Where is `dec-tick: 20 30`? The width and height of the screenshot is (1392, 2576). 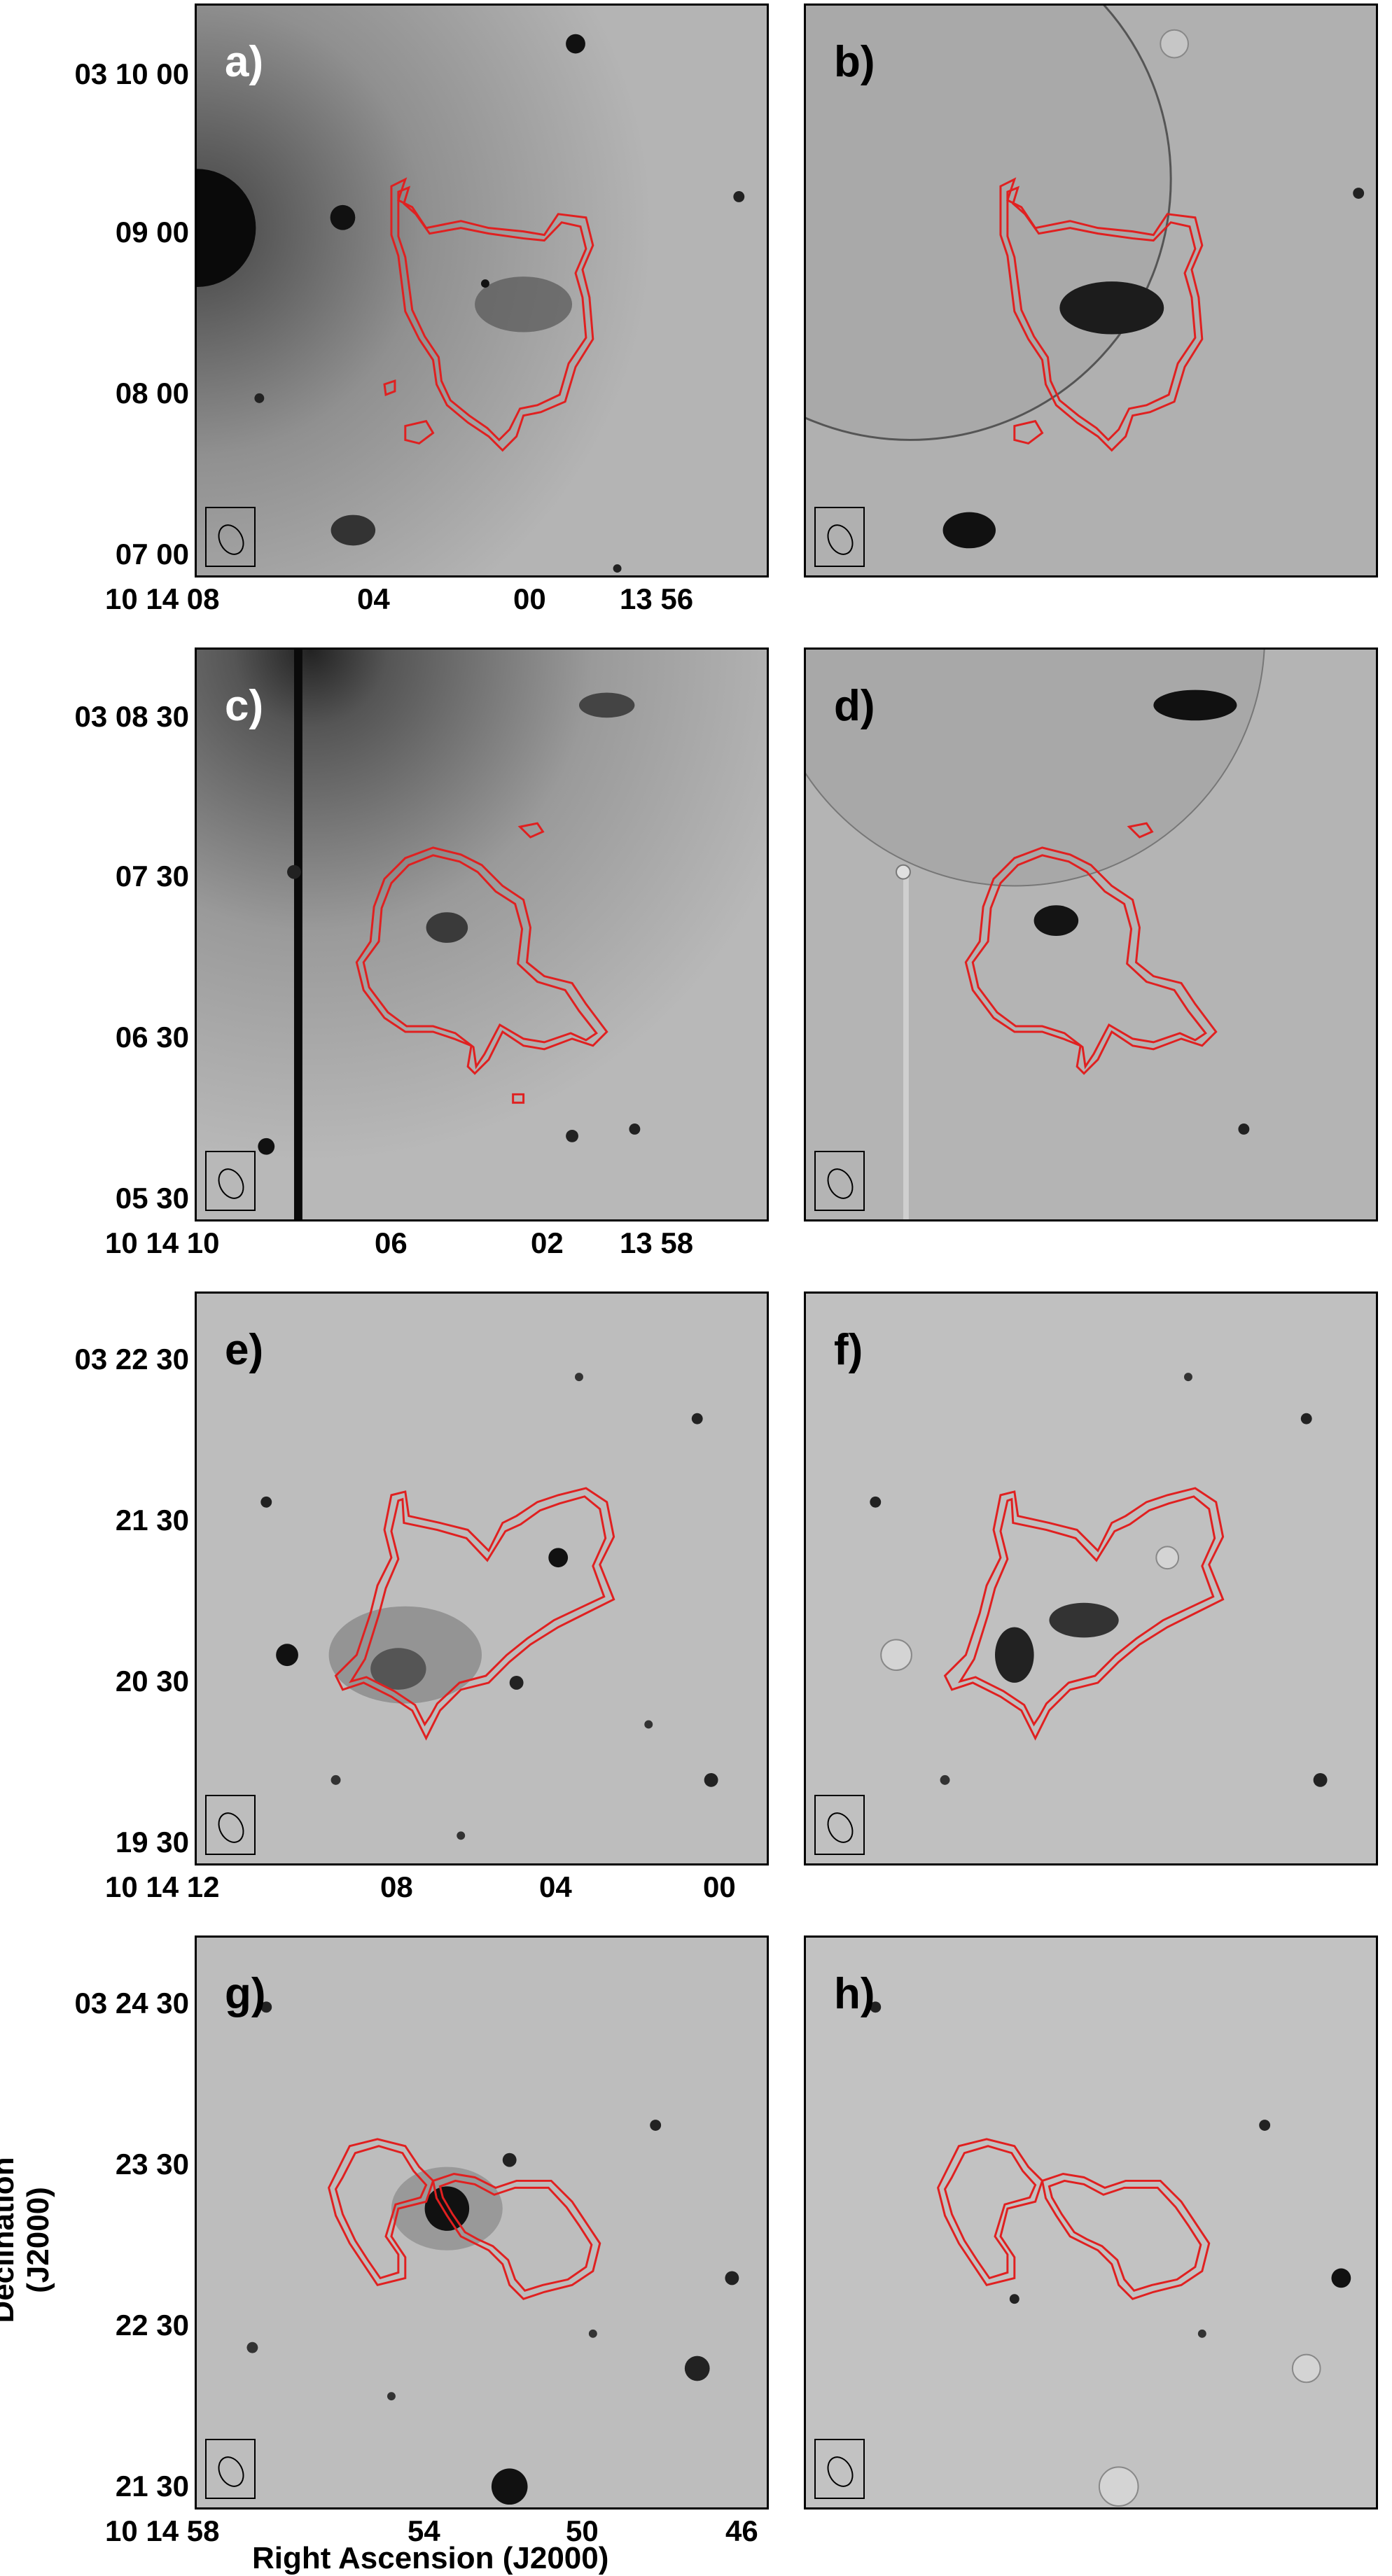 dec-tick: 20 30 is located at coordinates (152, 1681).